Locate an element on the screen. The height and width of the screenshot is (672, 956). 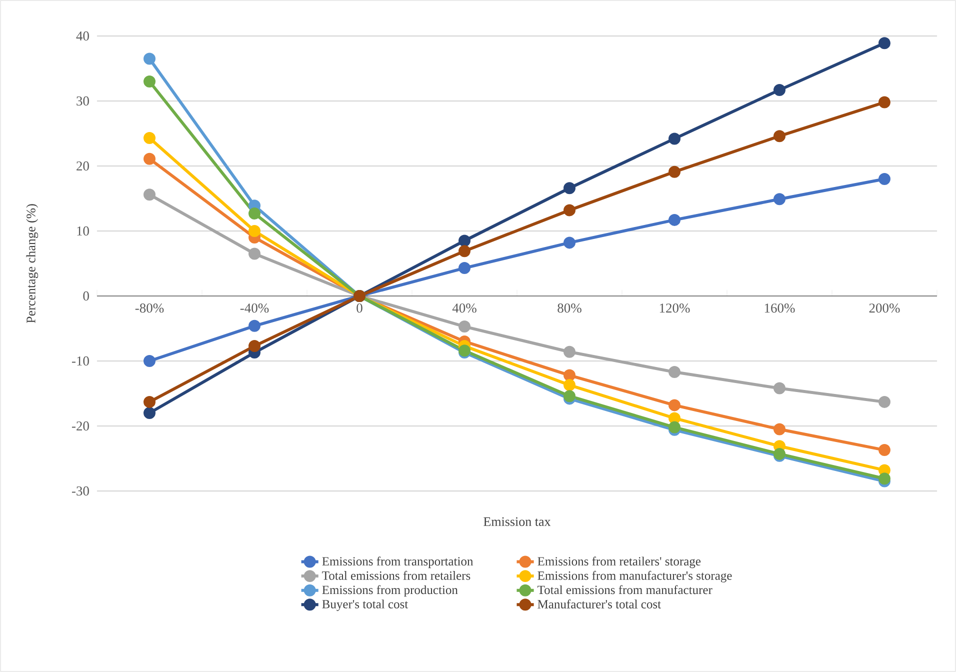
legend-label: Emissions from manufacturer's storage is located at coordinates (635, 576).